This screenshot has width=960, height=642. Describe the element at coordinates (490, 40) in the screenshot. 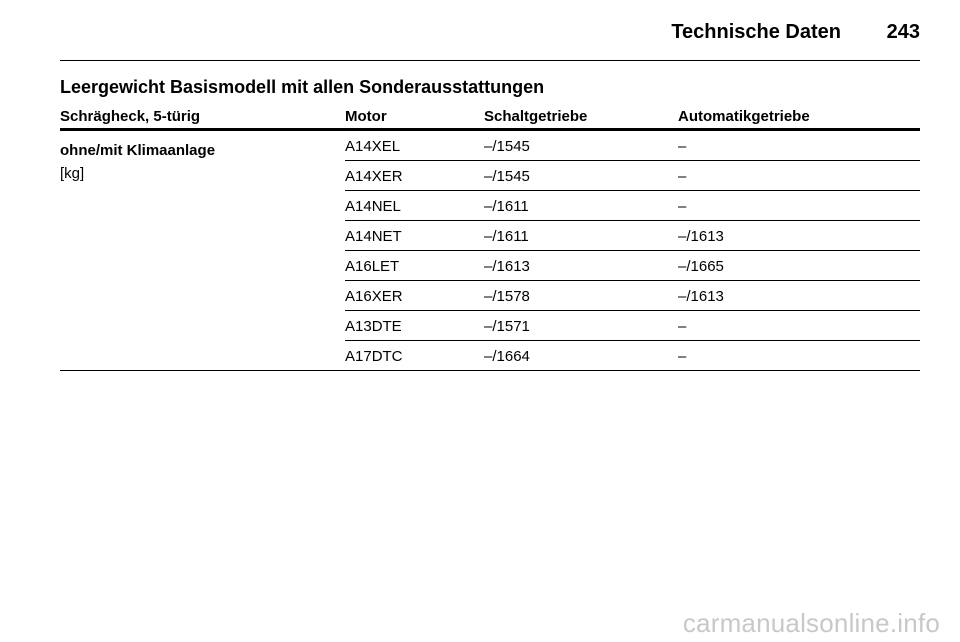

I see `page-header: Technische Daten 243` at that location.